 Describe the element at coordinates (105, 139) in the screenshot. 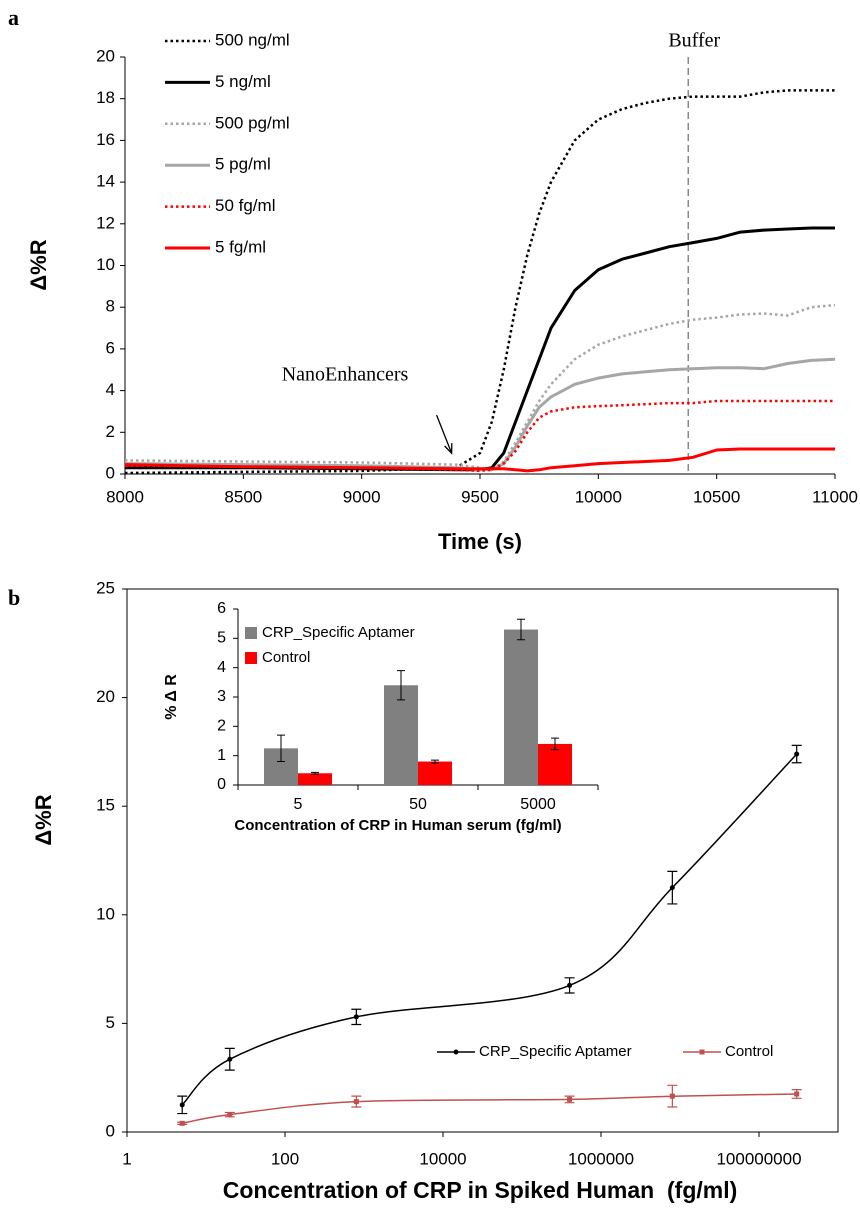

I see `y-tick-label: 16` at that location.